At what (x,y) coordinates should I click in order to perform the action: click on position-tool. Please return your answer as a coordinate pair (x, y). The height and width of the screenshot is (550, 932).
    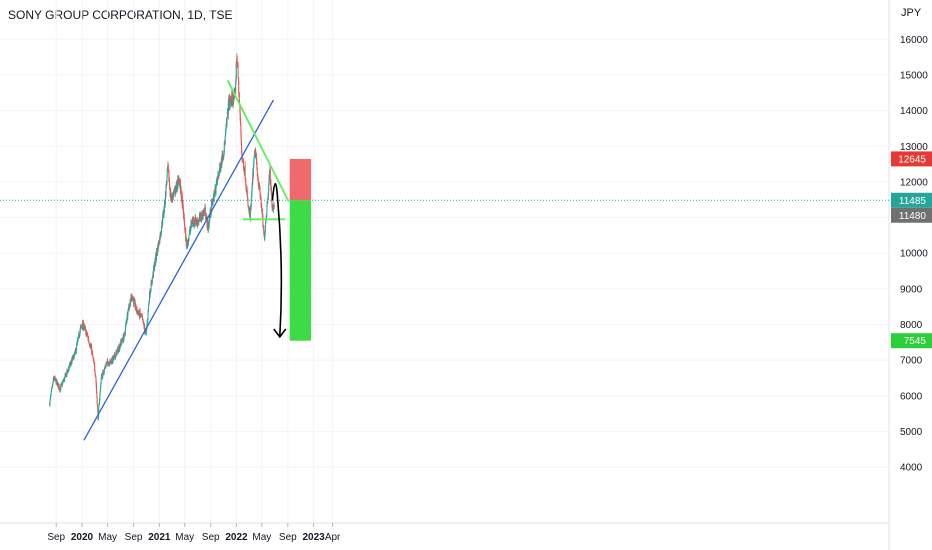
    Looking at the image, I should click on (300, 249).